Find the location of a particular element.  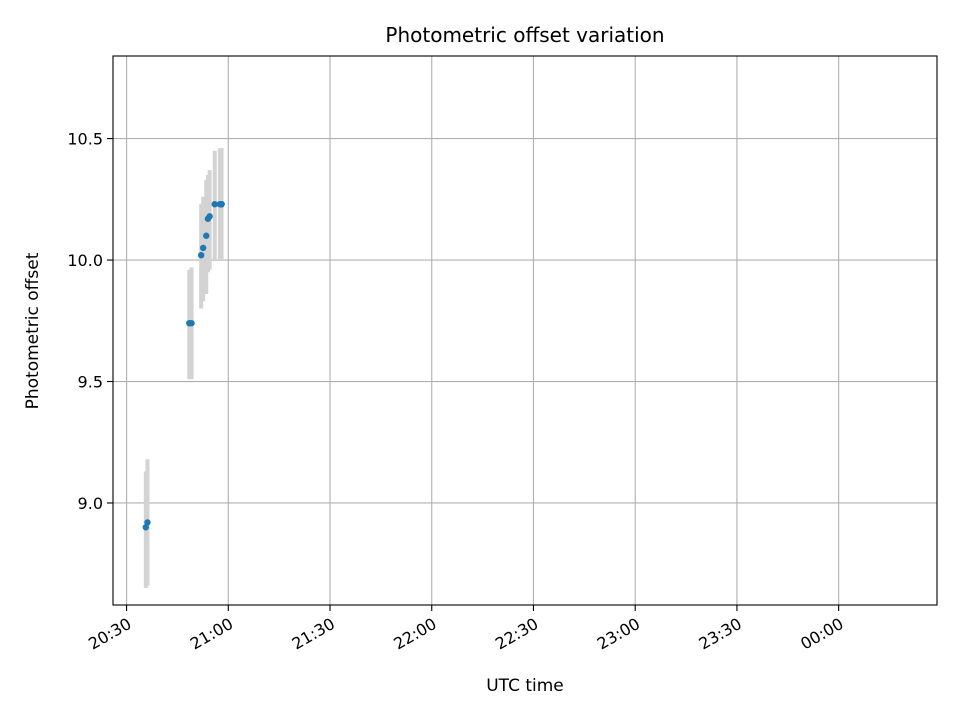

y-tick-label: 10.0 is located at coordinates (85, 260).